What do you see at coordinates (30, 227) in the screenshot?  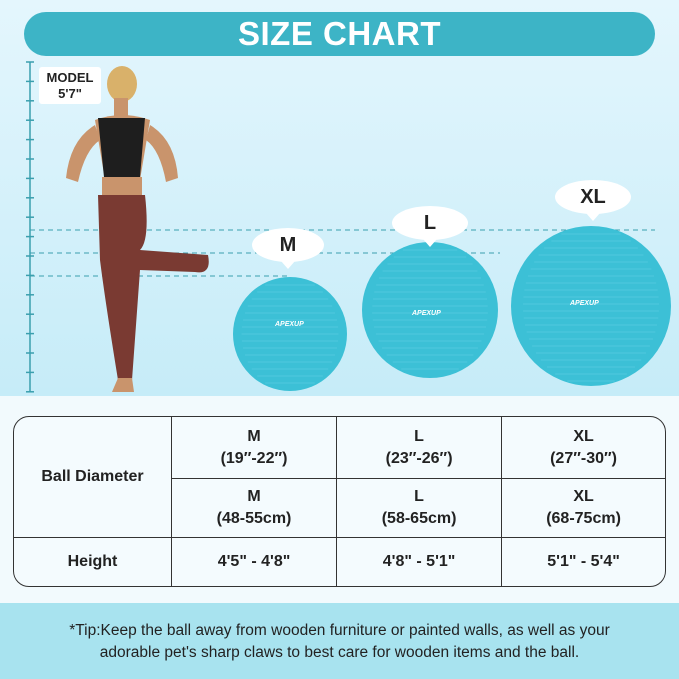 I see `height-ruler` at bounding box center [30, 227].